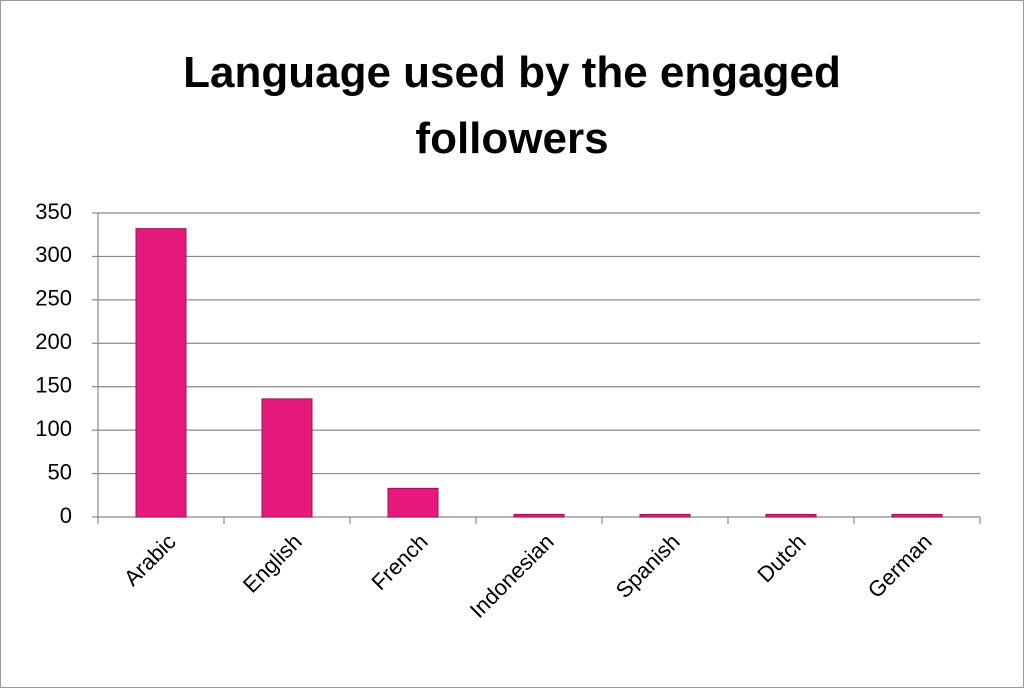  What do you see at coordinates (60, 471) in the screenshot?
I see `y-tick-label: 50` at bounding box center [60, 471].